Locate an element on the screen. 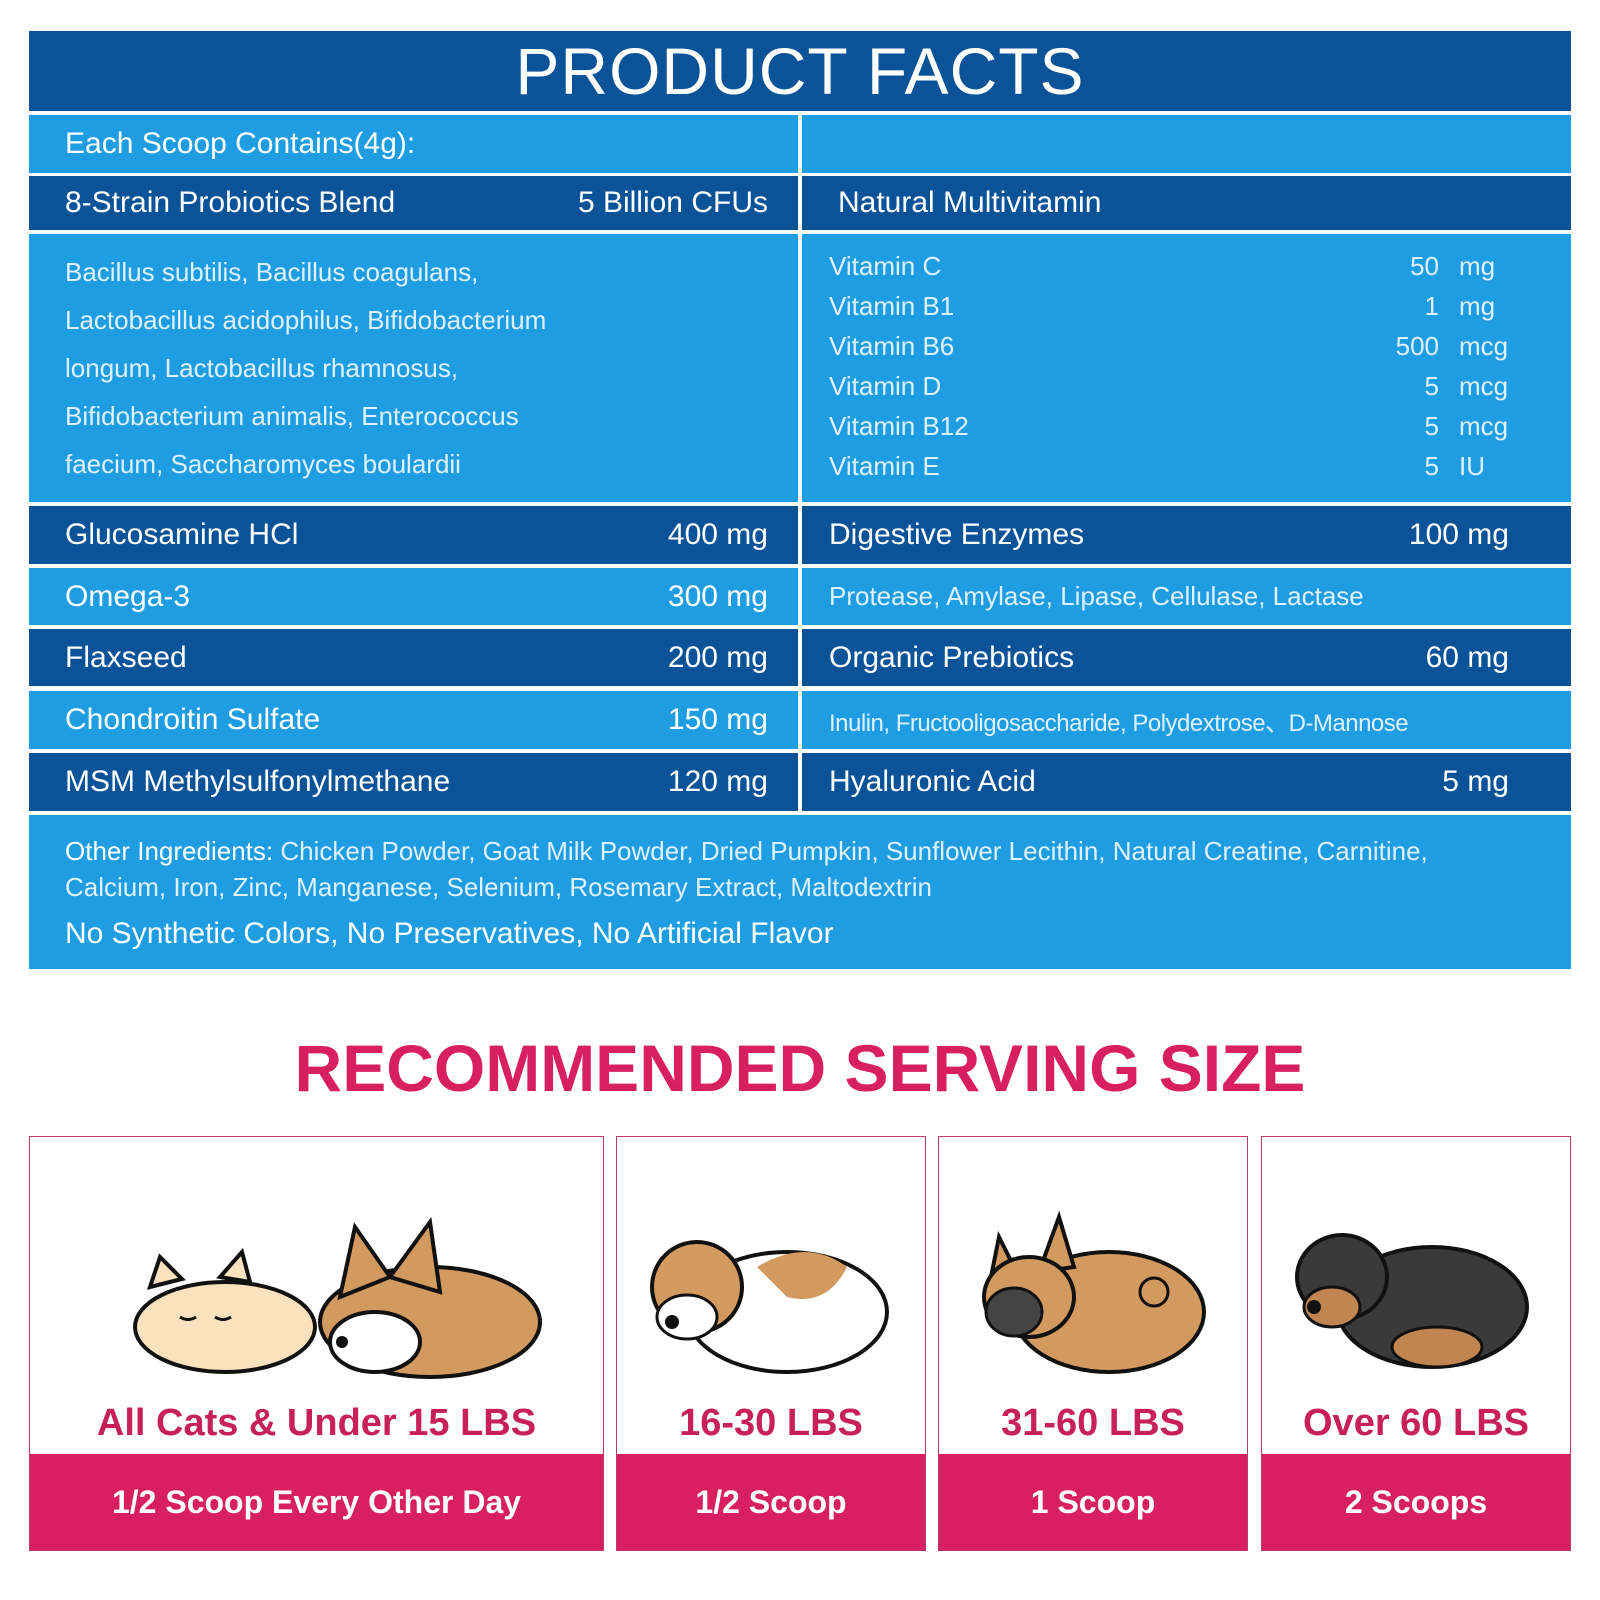  vitamin-qty: 1 is located at coordinates (1431, 305).